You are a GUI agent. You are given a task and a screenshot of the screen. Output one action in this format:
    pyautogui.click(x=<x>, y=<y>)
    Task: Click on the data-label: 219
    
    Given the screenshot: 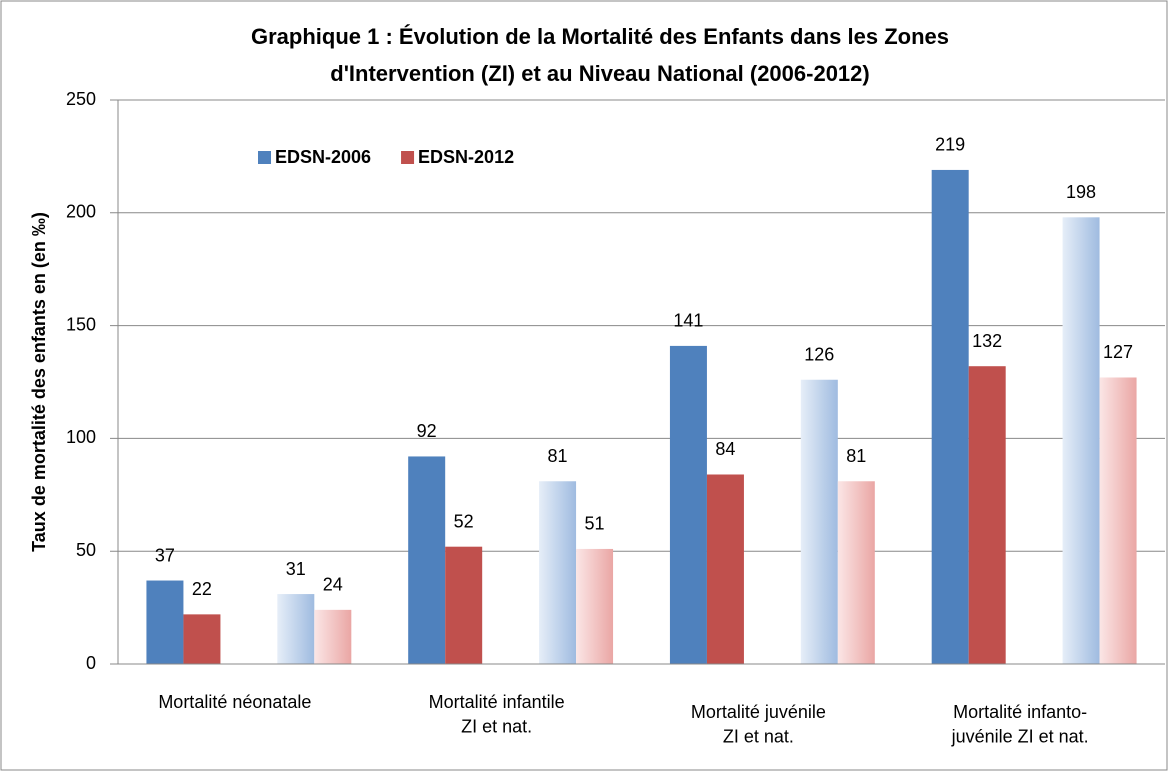 What is the action you would take?
    pyautogui.click(x=950, y=145)
    